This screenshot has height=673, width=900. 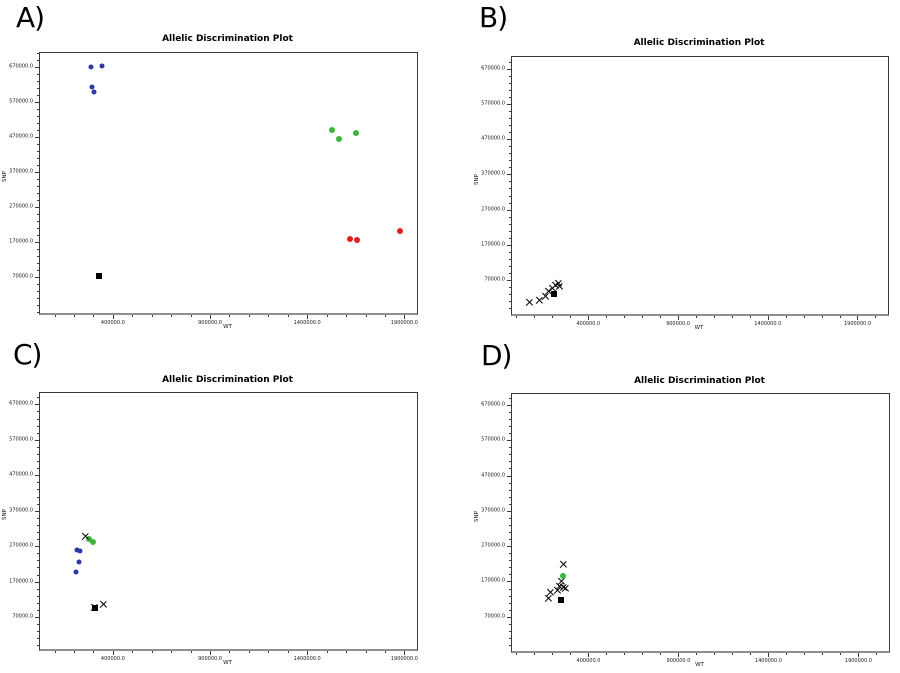 What do you see at coordinates (399, 231) in the screenshot?
I see `red-circle-series-marker` at bounding box center [399, 231].